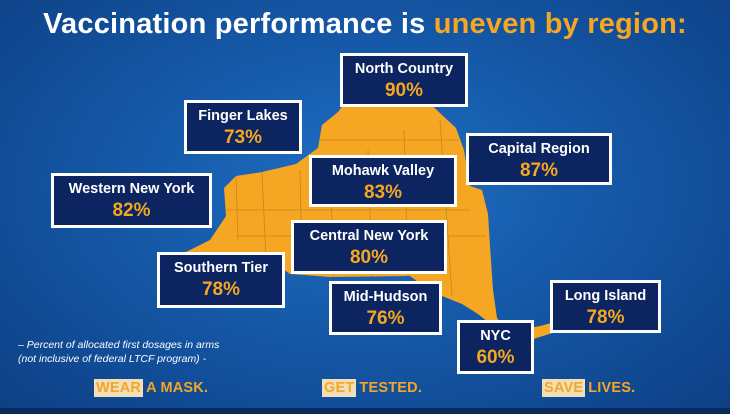  I want to click on headline-prefix: Vaccination performance is, so click(234, 24).